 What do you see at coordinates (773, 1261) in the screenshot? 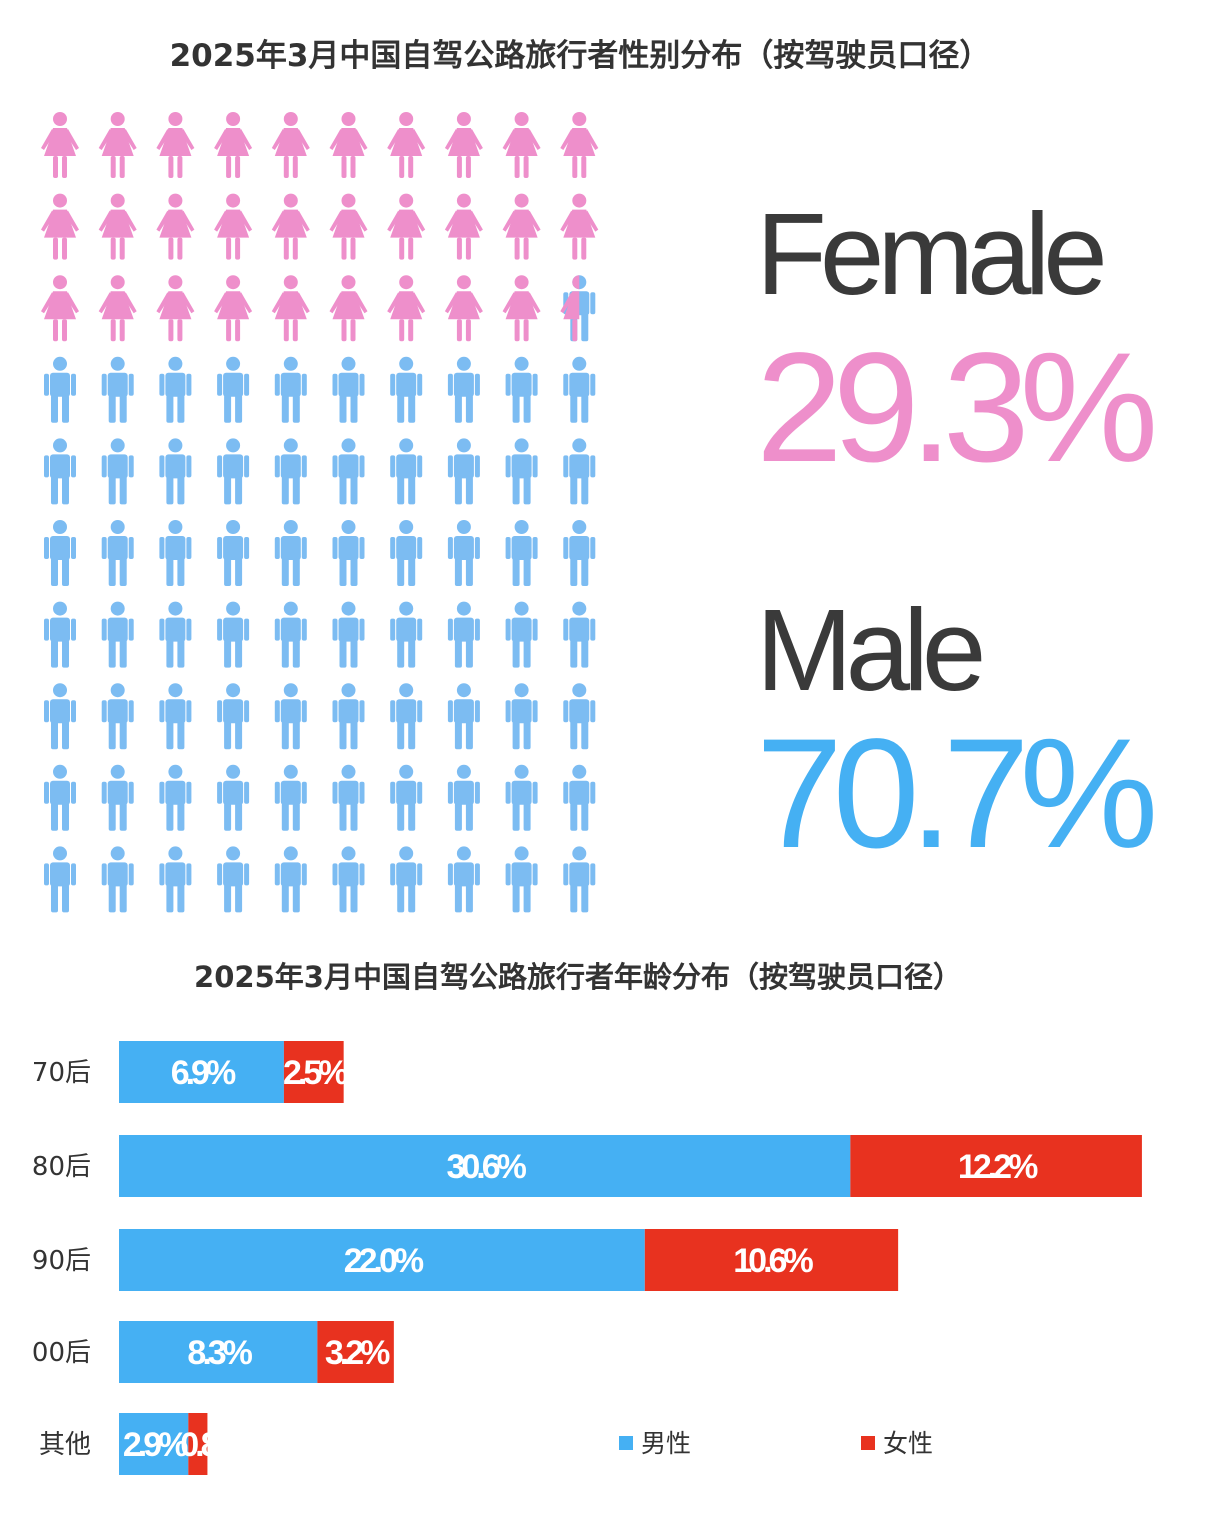
I see `data-label: 10.6%` at bounding box center [773, 1261].